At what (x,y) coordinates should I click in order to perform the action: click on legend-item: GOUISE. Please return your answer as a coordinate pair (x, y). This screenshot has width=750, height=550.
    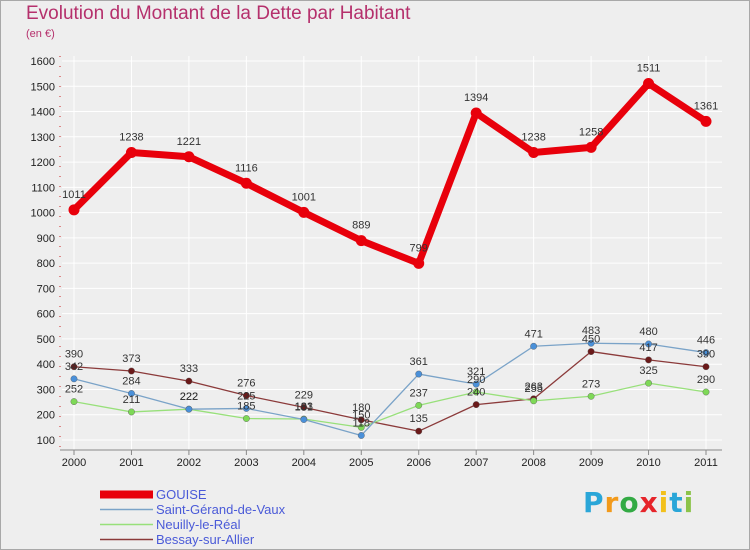
    Looking at the image, I should click on (192, 494).